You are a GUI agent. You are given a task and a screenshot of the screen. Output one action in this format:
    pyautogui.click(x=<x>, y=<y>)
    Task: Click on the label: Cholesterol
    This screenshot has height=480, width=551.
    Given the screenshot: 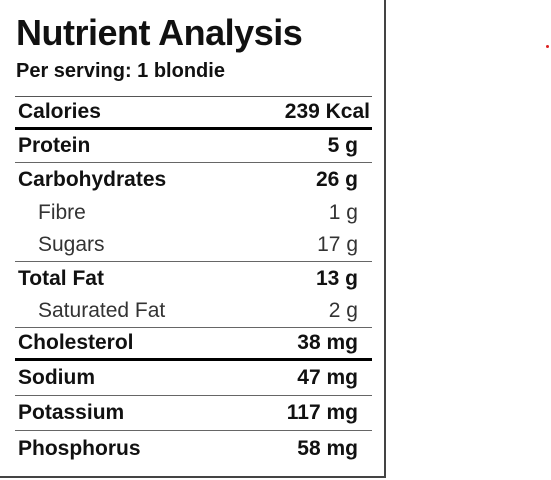 What is the action you would take?
    pyautogui.click(x=76, y=342)
    